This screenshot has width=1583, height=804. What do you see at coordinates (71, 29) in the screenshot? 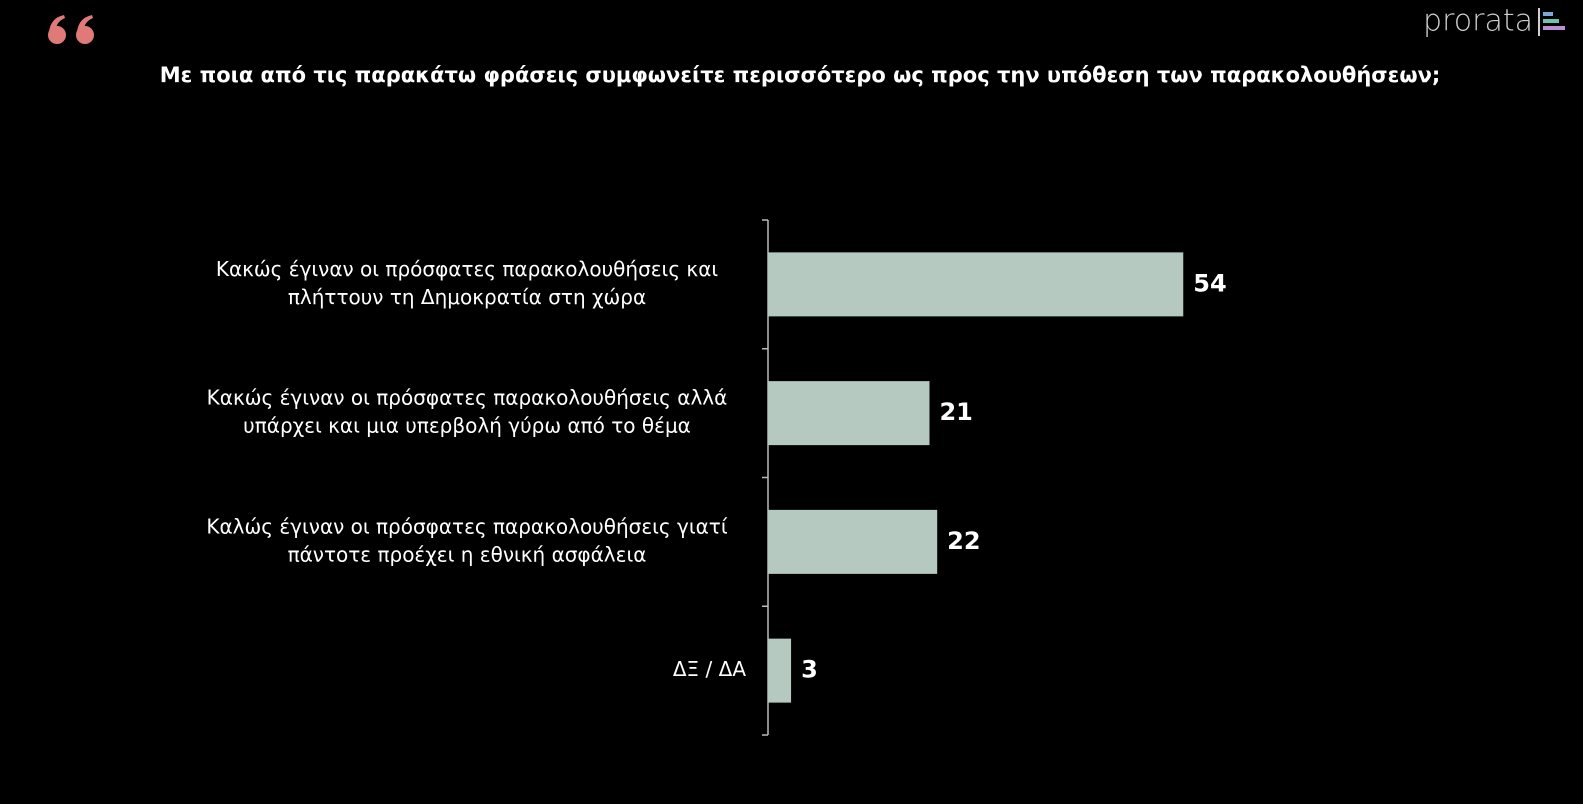
I see `quote-icon` at bounding box center [71, 29].